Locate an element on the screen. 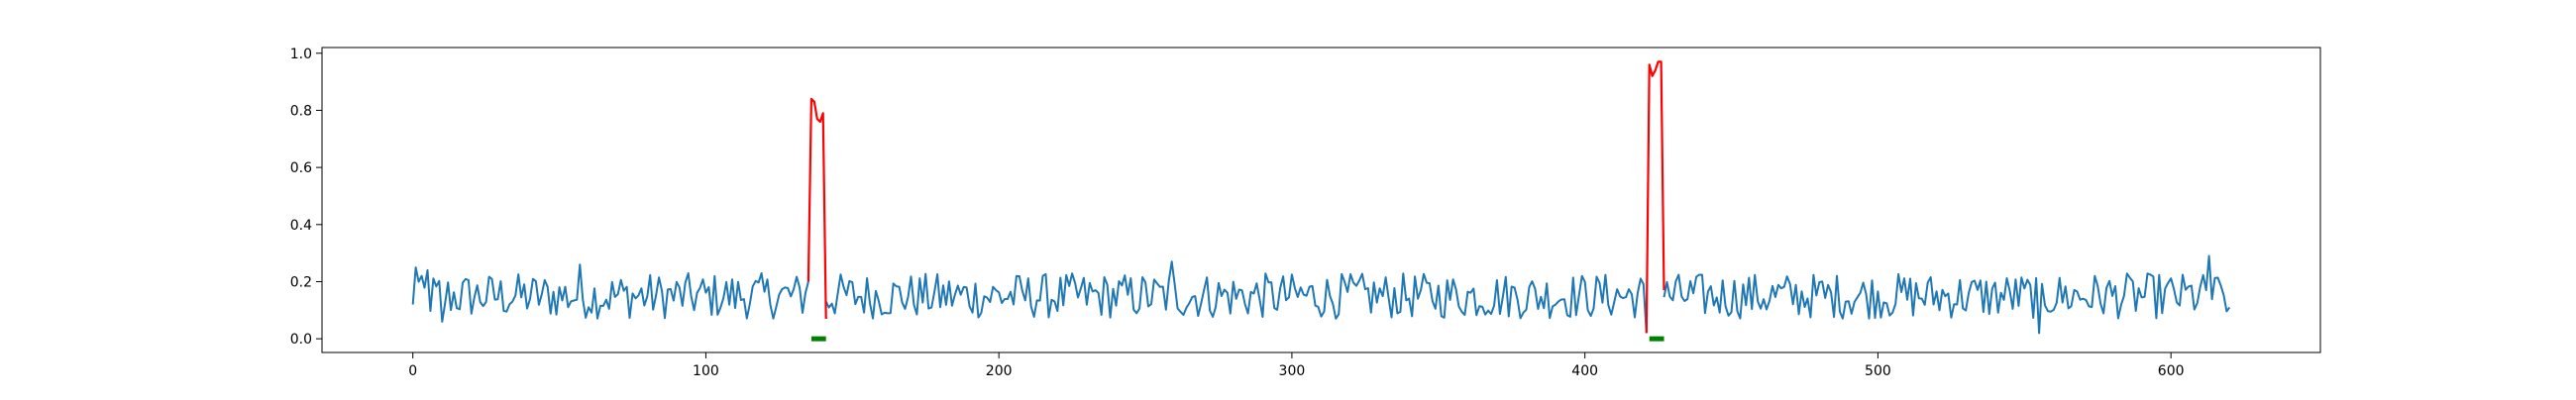 Image resolution: width=2576 pixels, height=400 pixels. x-tick-label-0: 0 is located at coordinates (412, 371).